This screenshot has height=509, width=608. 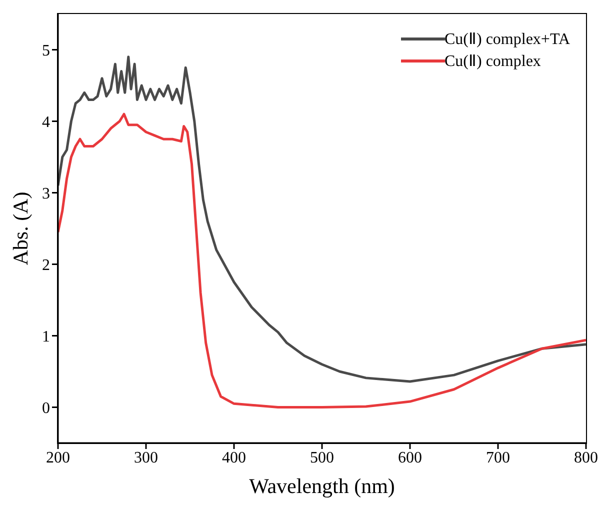 What do you see at coordinates (46, 122) in the screenshot?
I see `y-tick-label: 4` at bounding box center [46, 122].